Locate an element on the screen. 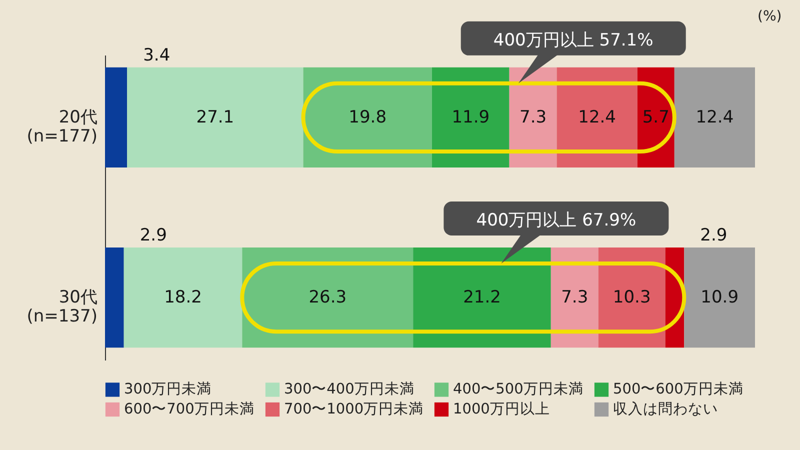 Image resolution: width=800 pixels, height=450 pixels. data-label: 27.1 is located at coordinates (215, 117).